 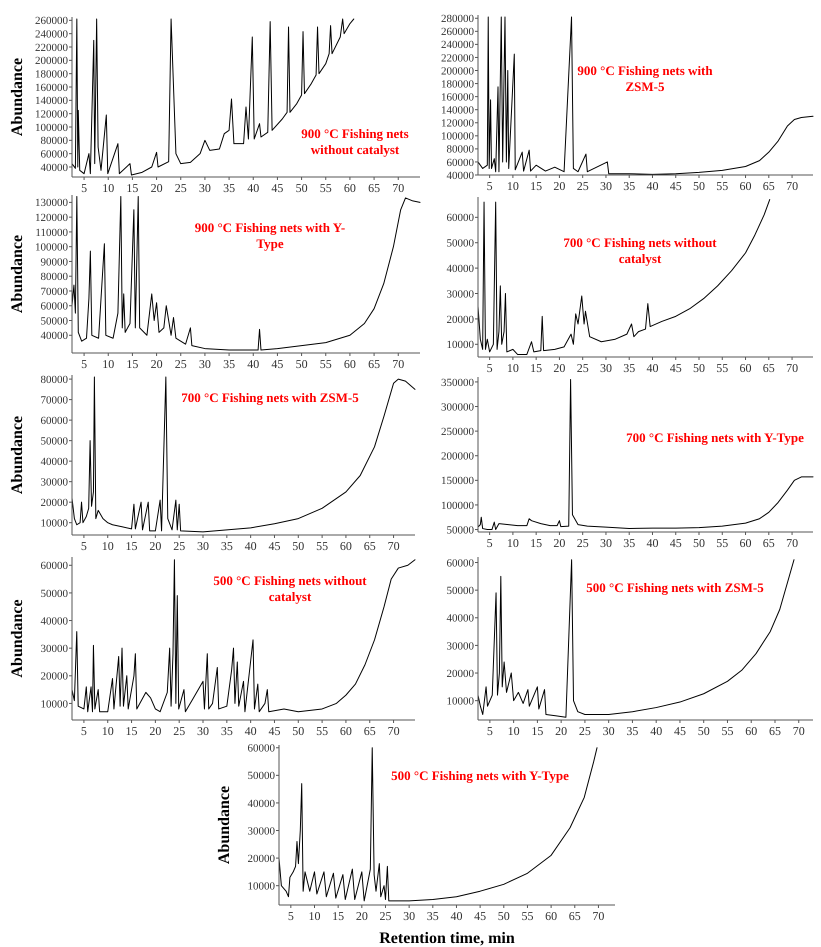 What do you see at coordinates (457, 58) in the screenshot?
I see `y-tick-label: 220000` at bounding box center [457, 58].